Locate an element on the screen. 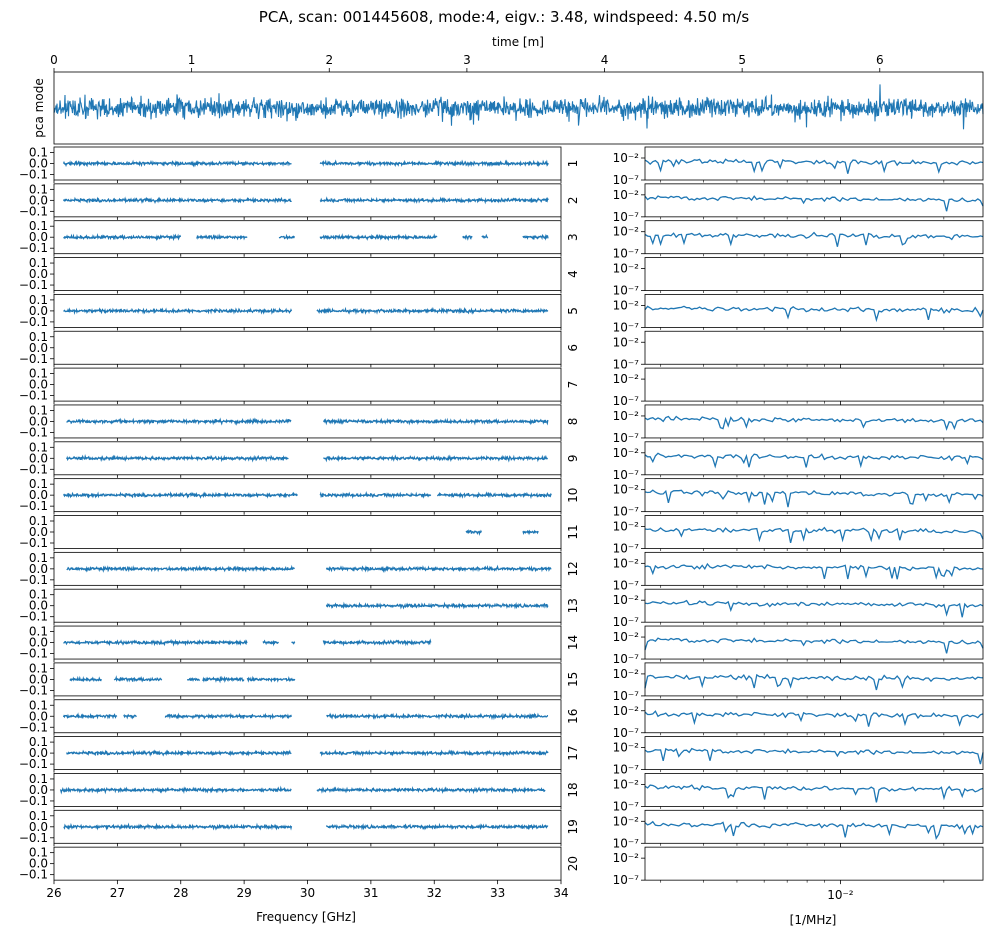 This screenshot has height=937, width=993. x-tick-label: 33 is located at coordinates (497, 893).